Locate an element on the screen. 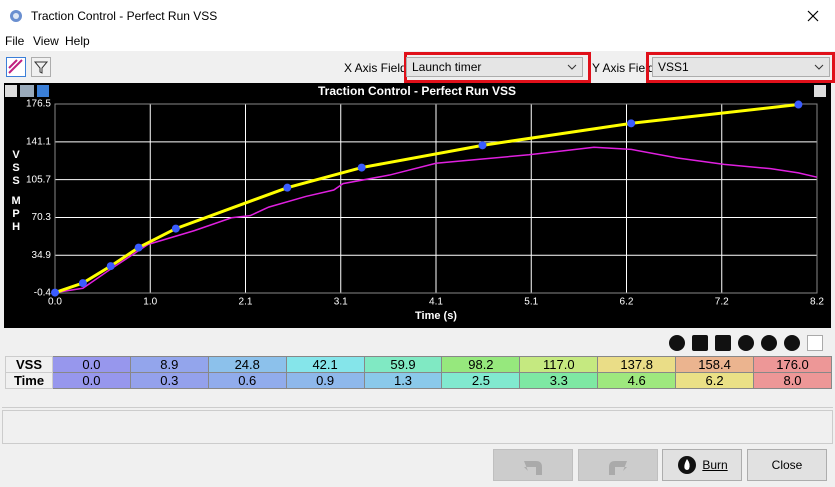 Image resolution: width=835 pixels, height=487 pixels. menu-button is located at coordinates (11, 91).